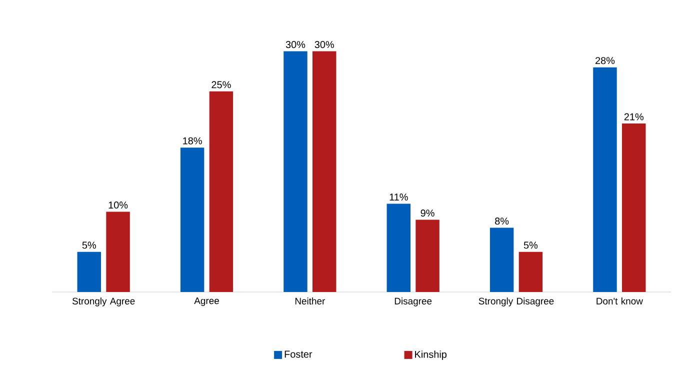  Describe the element at coordinates (221, 84) in the screenshot. I see `data-label: 25%` at that location.